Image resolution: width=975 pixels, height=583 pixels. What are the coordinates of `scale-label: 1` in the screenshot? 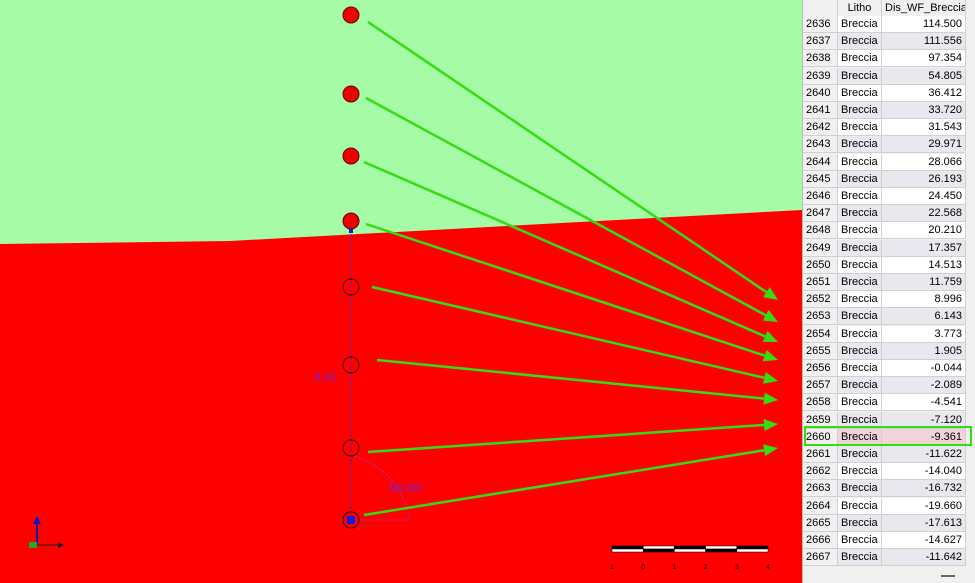 It's located at (612, 567).